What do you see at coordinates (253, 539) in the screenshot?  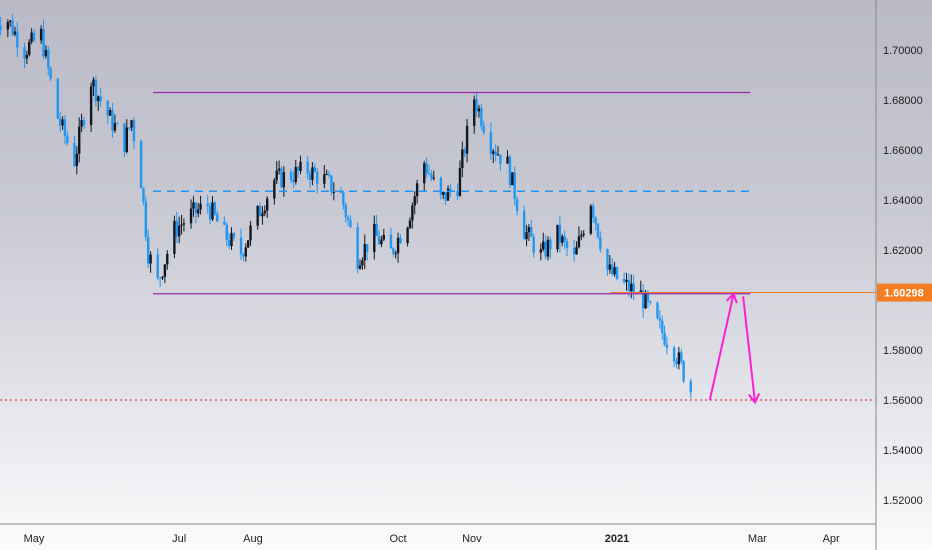 I see `time-tick-label: Aug` at bounding box center [253, 539].